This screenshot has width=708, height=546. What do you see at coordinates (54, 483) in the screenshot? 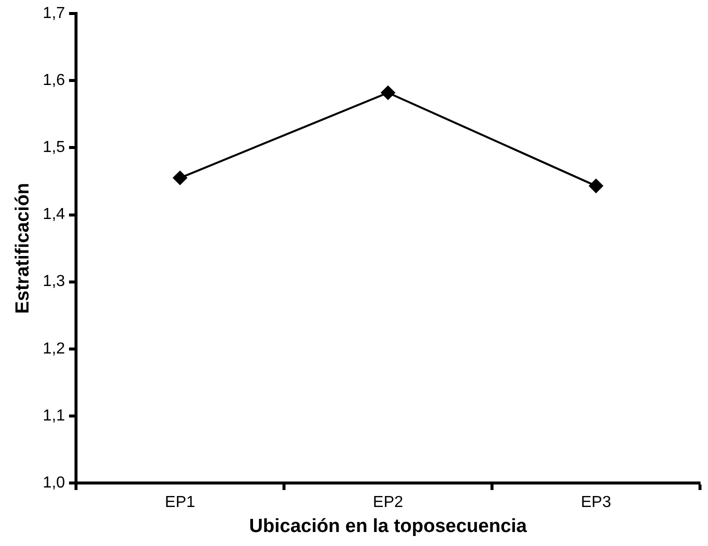
I see `y-tick-label: 1,0` at bounding box center [54, 483].